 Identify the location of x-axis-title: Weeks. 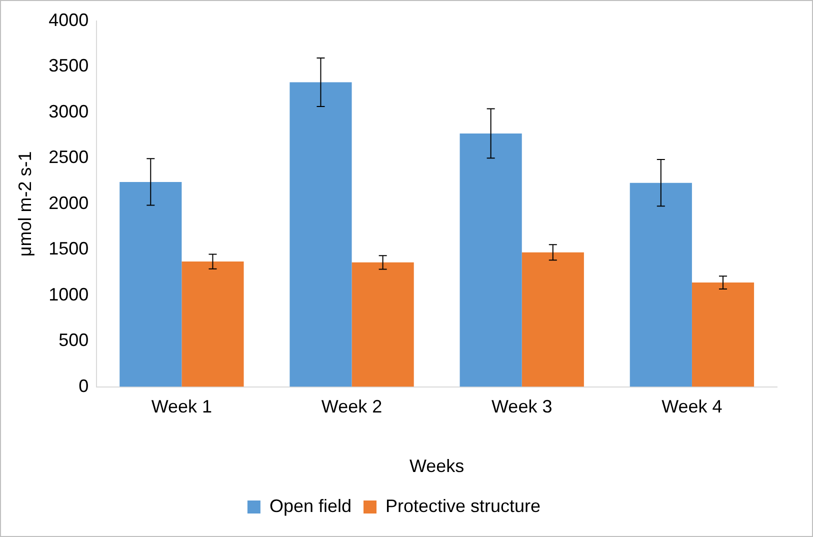
(436, 466).